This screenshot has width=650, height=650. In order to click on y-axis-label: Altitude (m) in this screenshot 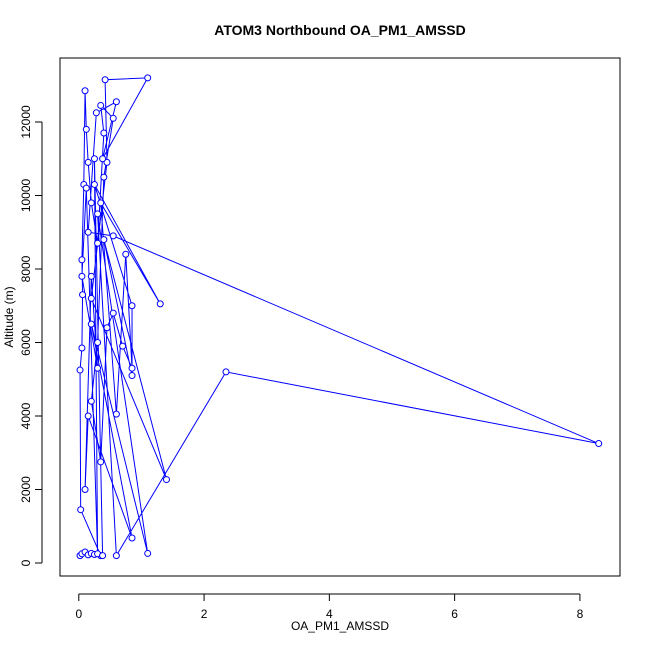, I will do `click(9, 316)`.